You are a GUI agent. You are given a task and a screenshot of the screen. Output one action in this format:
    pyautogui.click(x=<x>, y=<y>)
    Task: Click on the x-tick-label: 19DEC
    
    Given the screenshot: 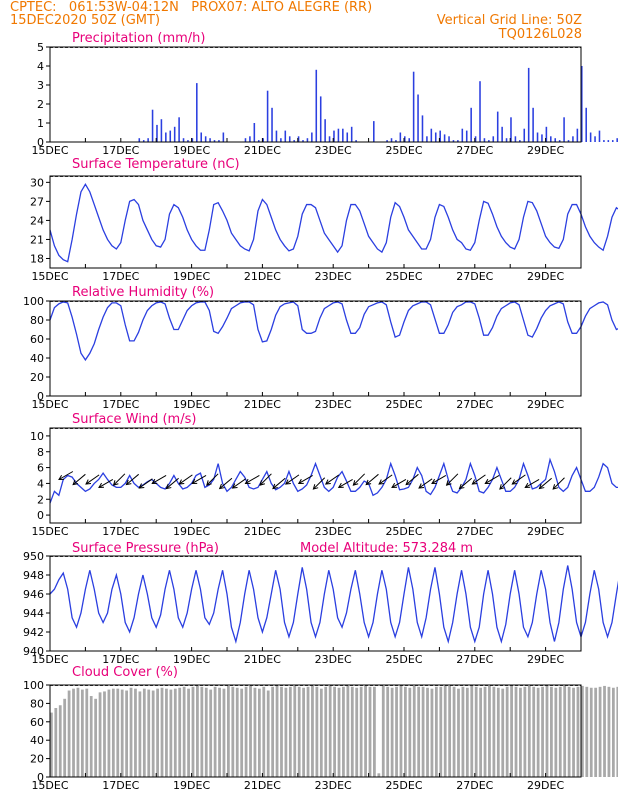 What is the action you would take?
    pyautogui.click(x=191, y=659)
    